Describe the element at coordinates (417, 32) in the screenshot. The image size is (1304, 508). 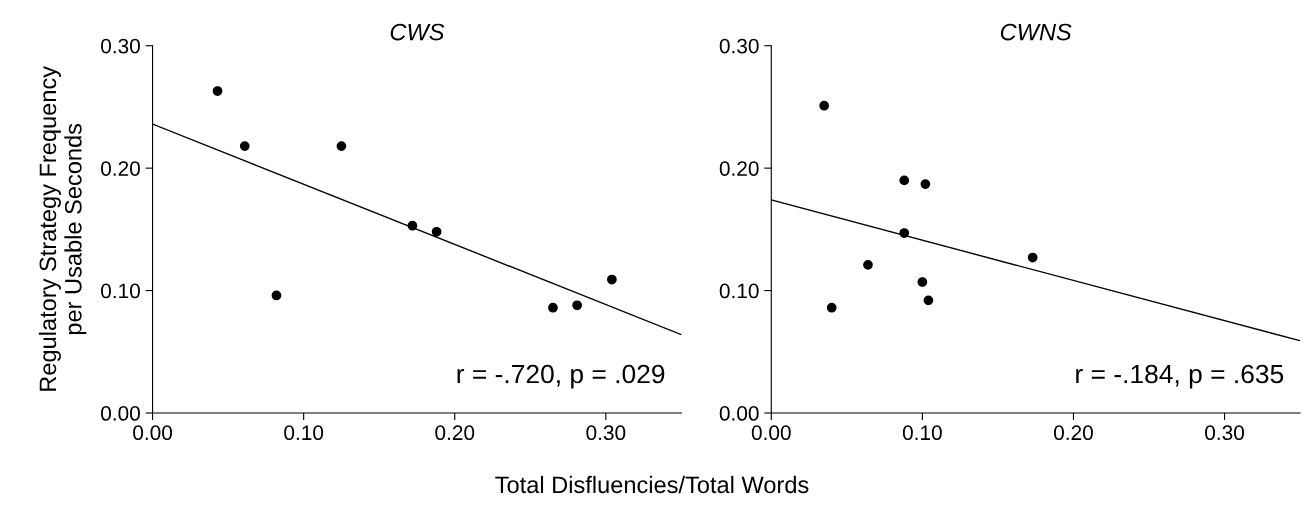
I see `chart-title: CWS` at that location.